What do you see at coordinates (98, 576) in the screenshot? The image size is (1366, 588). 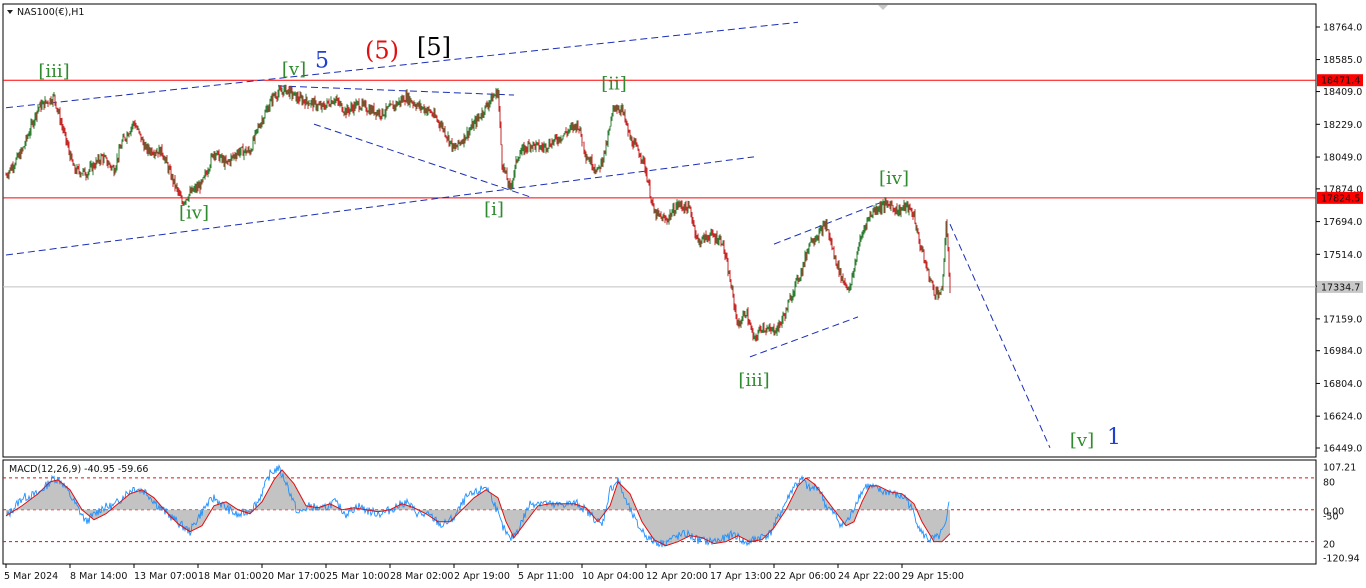 I see `time-tick-label: 8 Mar 14:00` at bounding box center [98, 576].